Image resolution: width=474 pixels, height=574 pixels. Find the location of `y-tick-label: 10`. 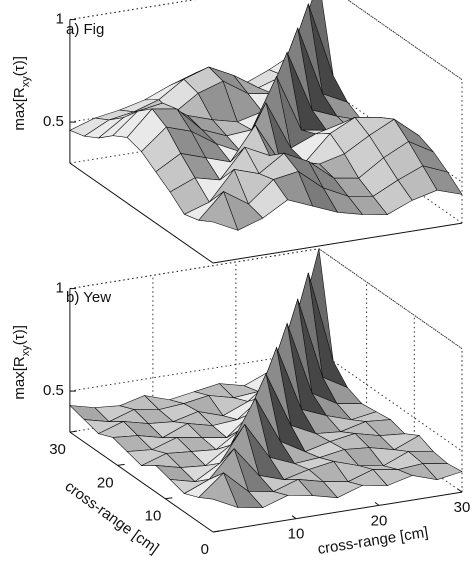

y-tick-label: 10 is located at coordinates (153, 516).